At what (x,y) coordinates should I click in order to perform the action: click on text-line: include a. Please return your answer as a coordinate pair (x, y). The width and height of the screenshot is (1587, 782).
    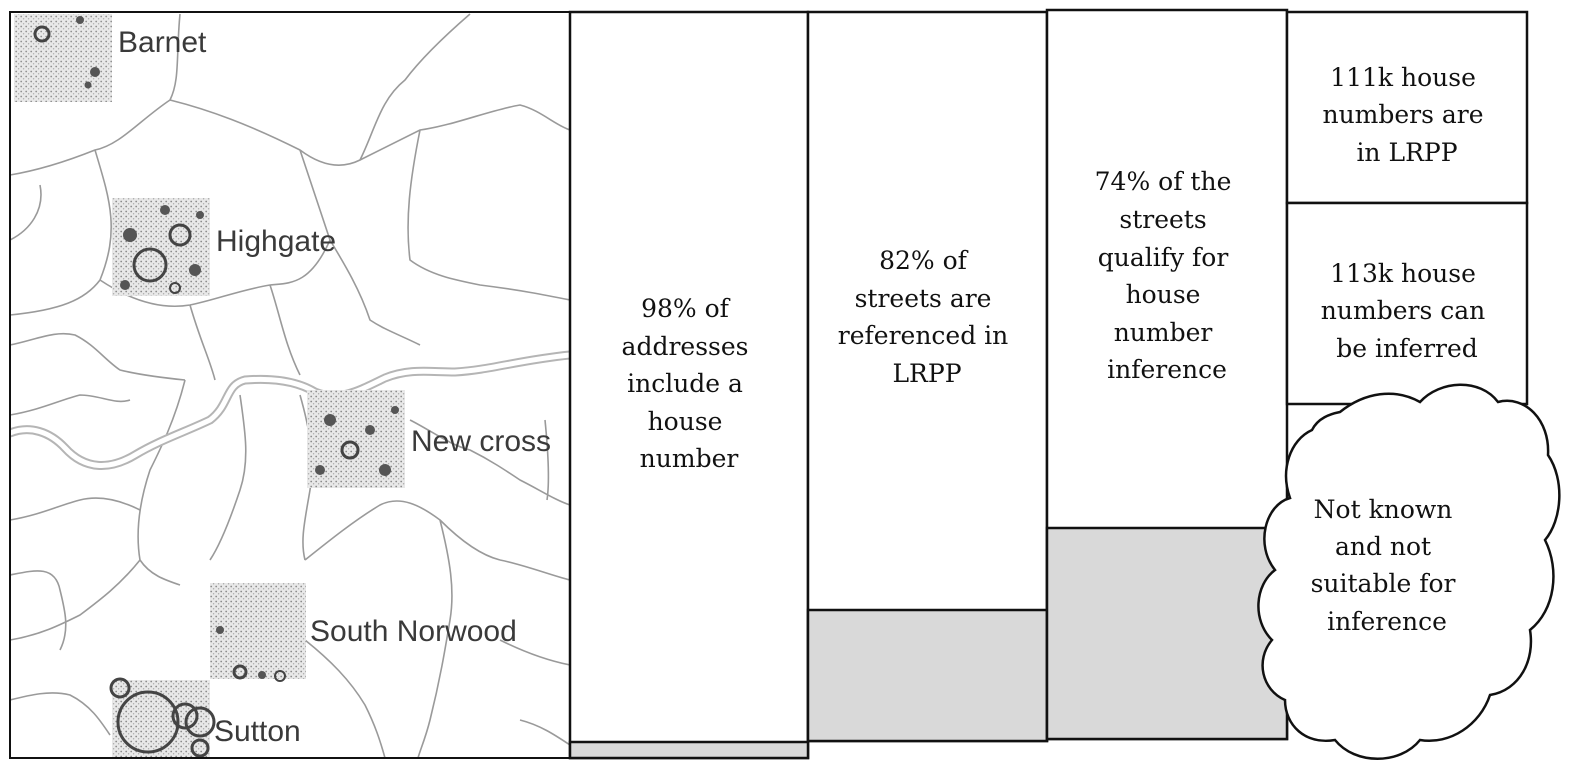
    Looking at the image, I should click on (685, 383).